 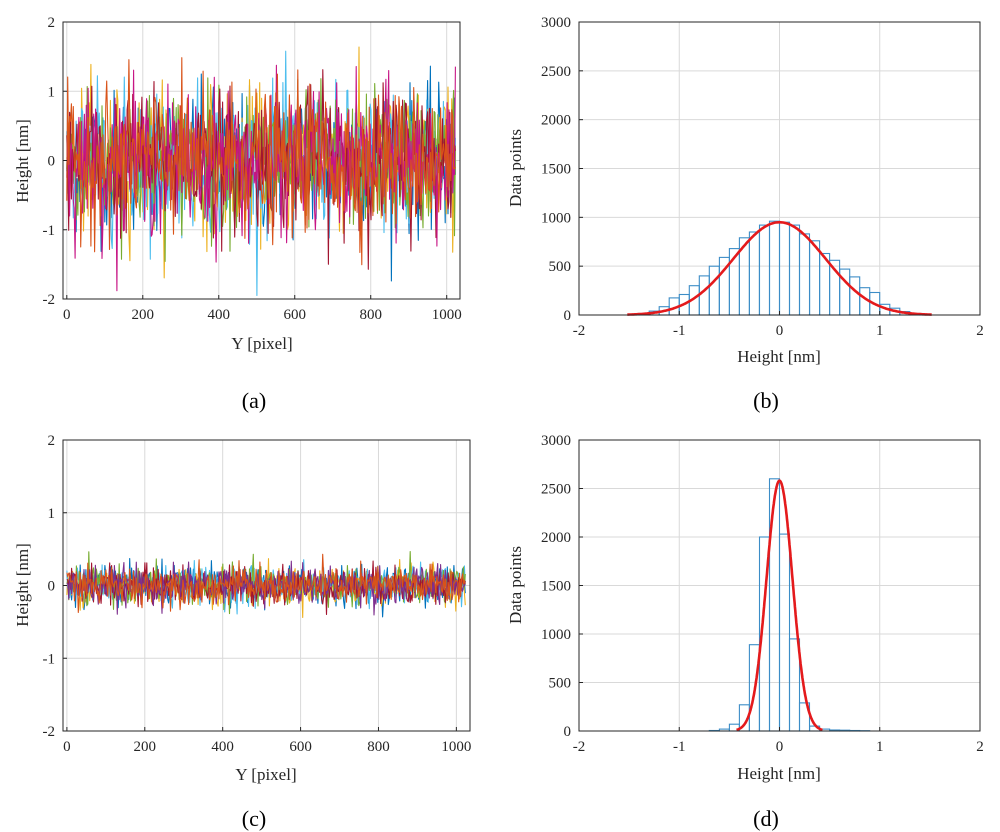 What do you see at coordinates (456, 747) in the screenshot?
I see `panel-c-x-tick-label: 1000` at bounding box center [456, 747].